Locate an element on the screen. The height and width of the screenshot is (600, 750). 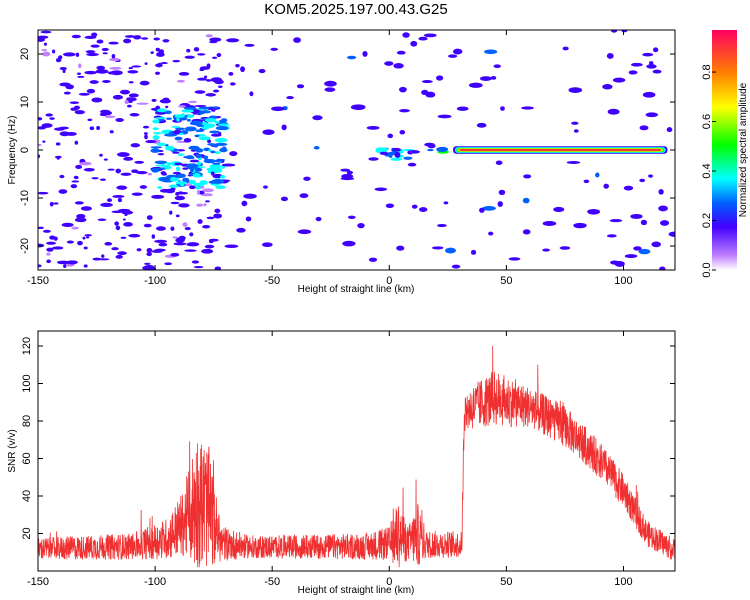
colorbar-tick-label: 0.0 is located at coordinates (707, 269).